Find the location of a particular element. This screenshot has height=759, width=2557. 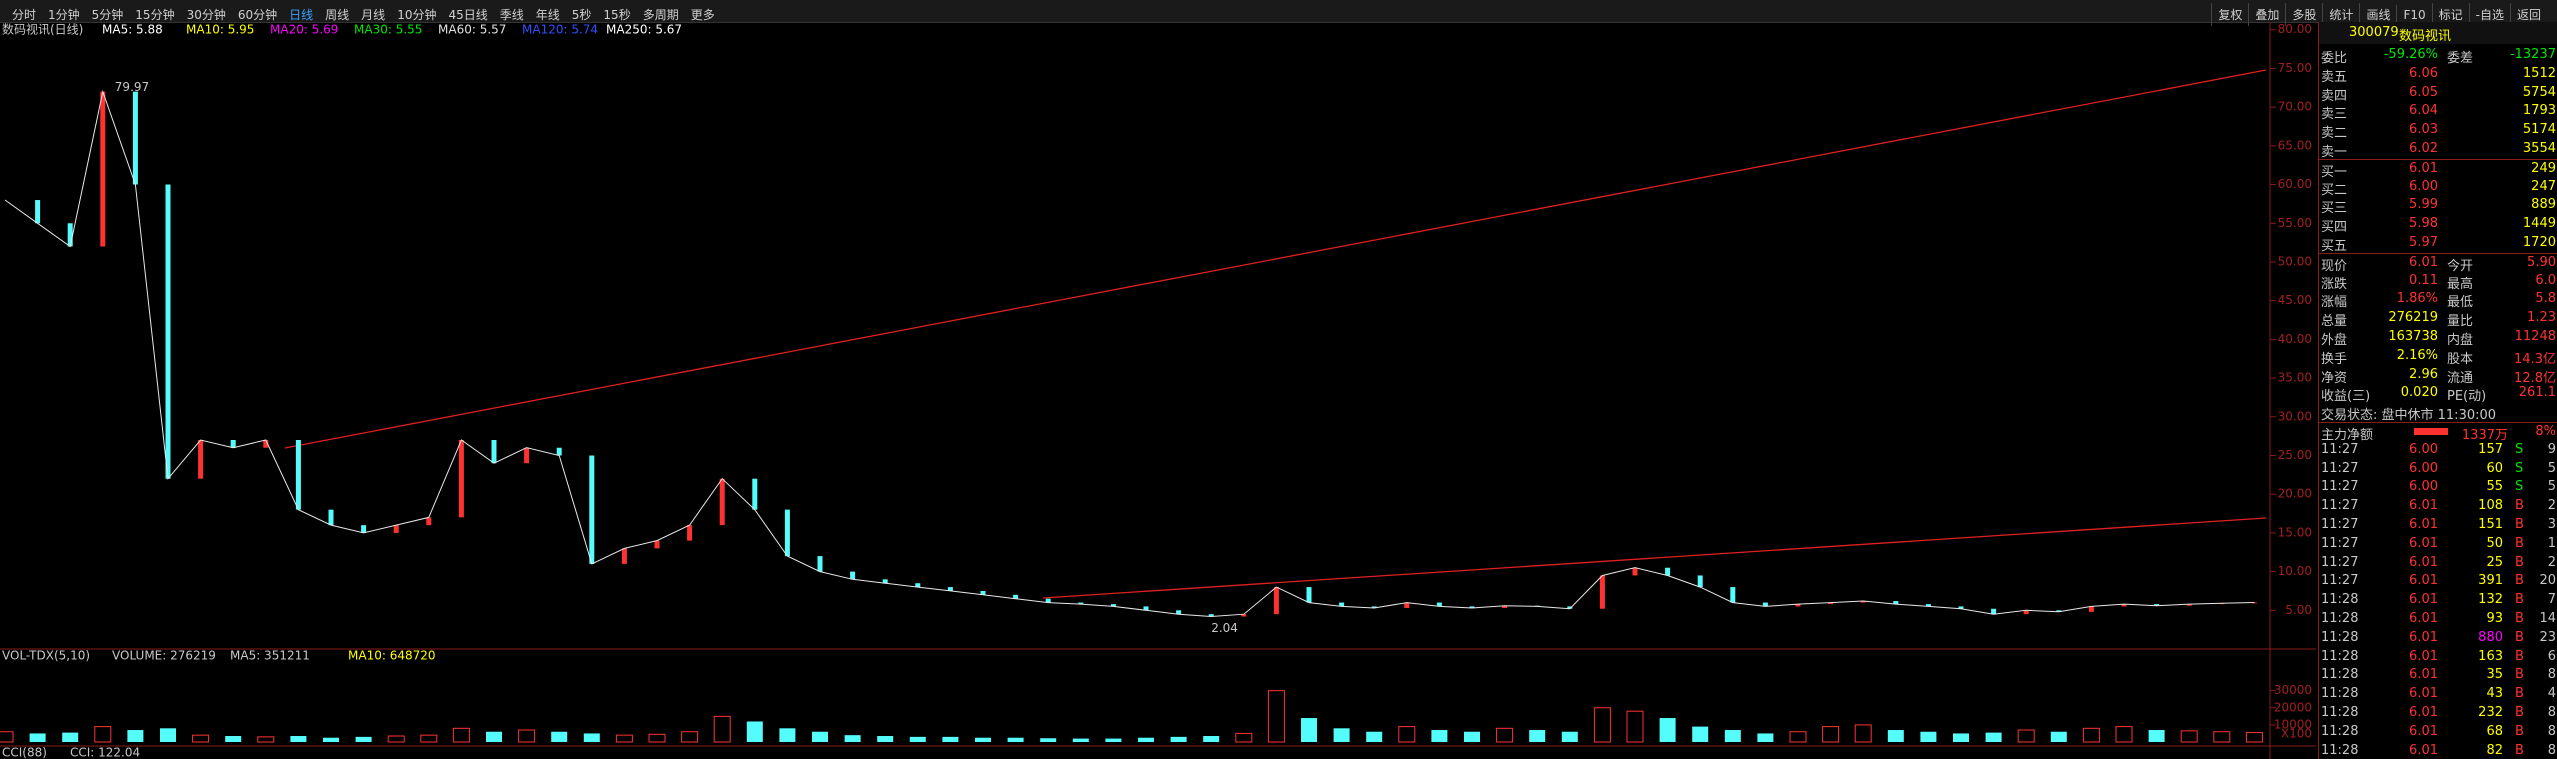

book-price: 5.98 is located at coordinates (2423, 224).